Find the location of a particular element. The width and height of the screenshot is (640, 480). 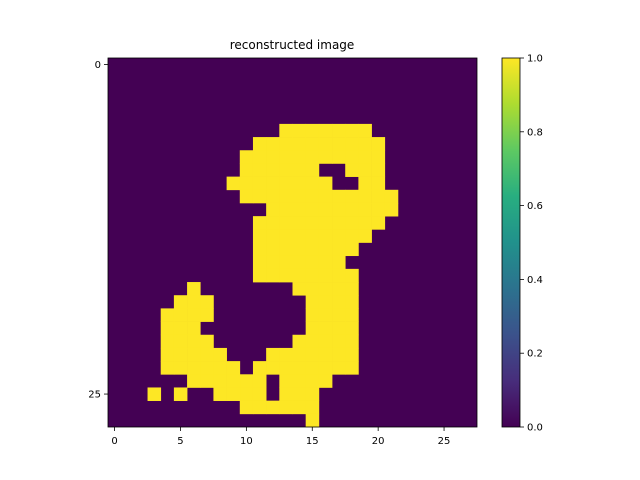

colorbar is located at coordinates (511, 242).